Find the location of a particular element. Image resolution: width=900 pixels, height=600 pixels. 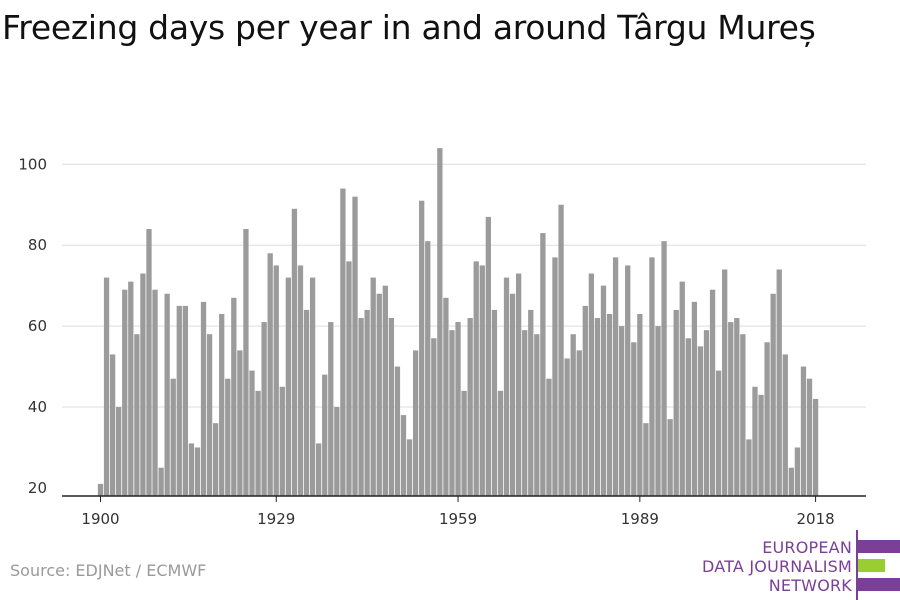

bar-1981 is located at coordinates (591, 384).